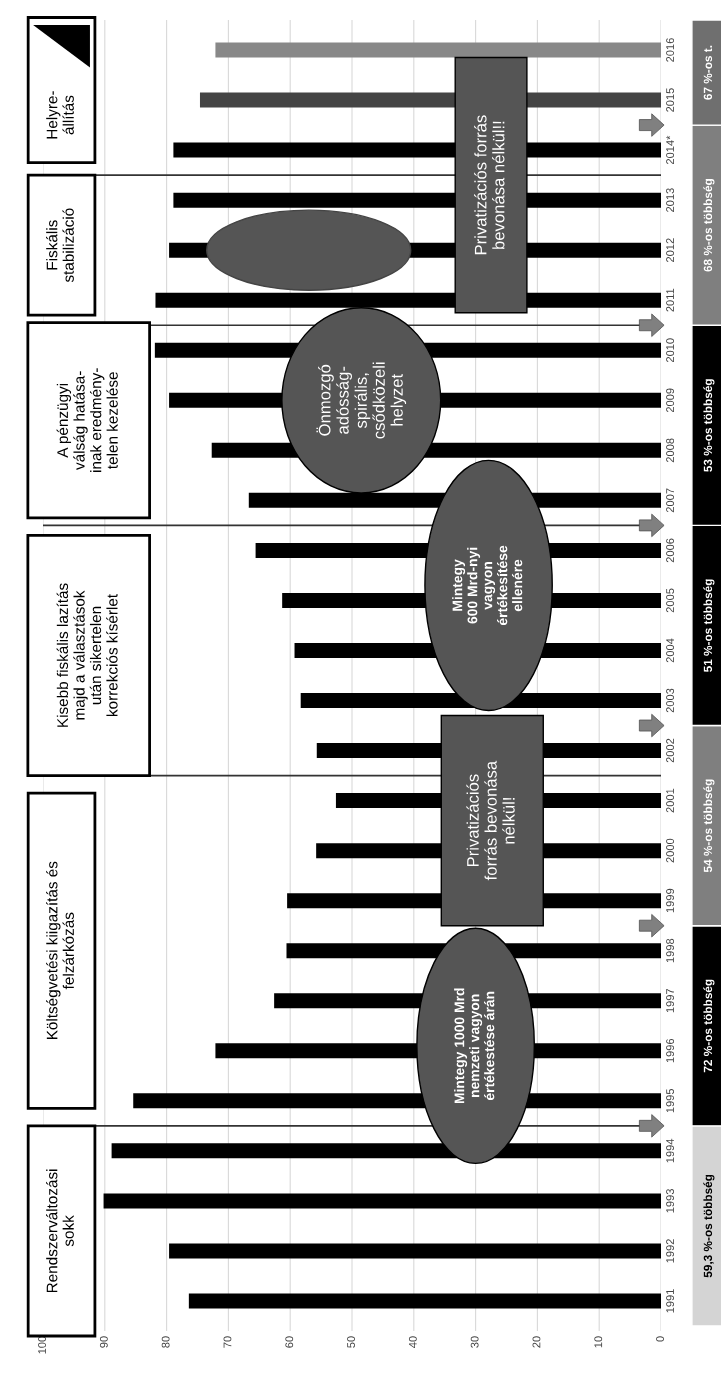  What do you see at coordinates (351, 1342) in the screenshot?
I see `x-tick-label: 50` at bounding box center [351, 1342].